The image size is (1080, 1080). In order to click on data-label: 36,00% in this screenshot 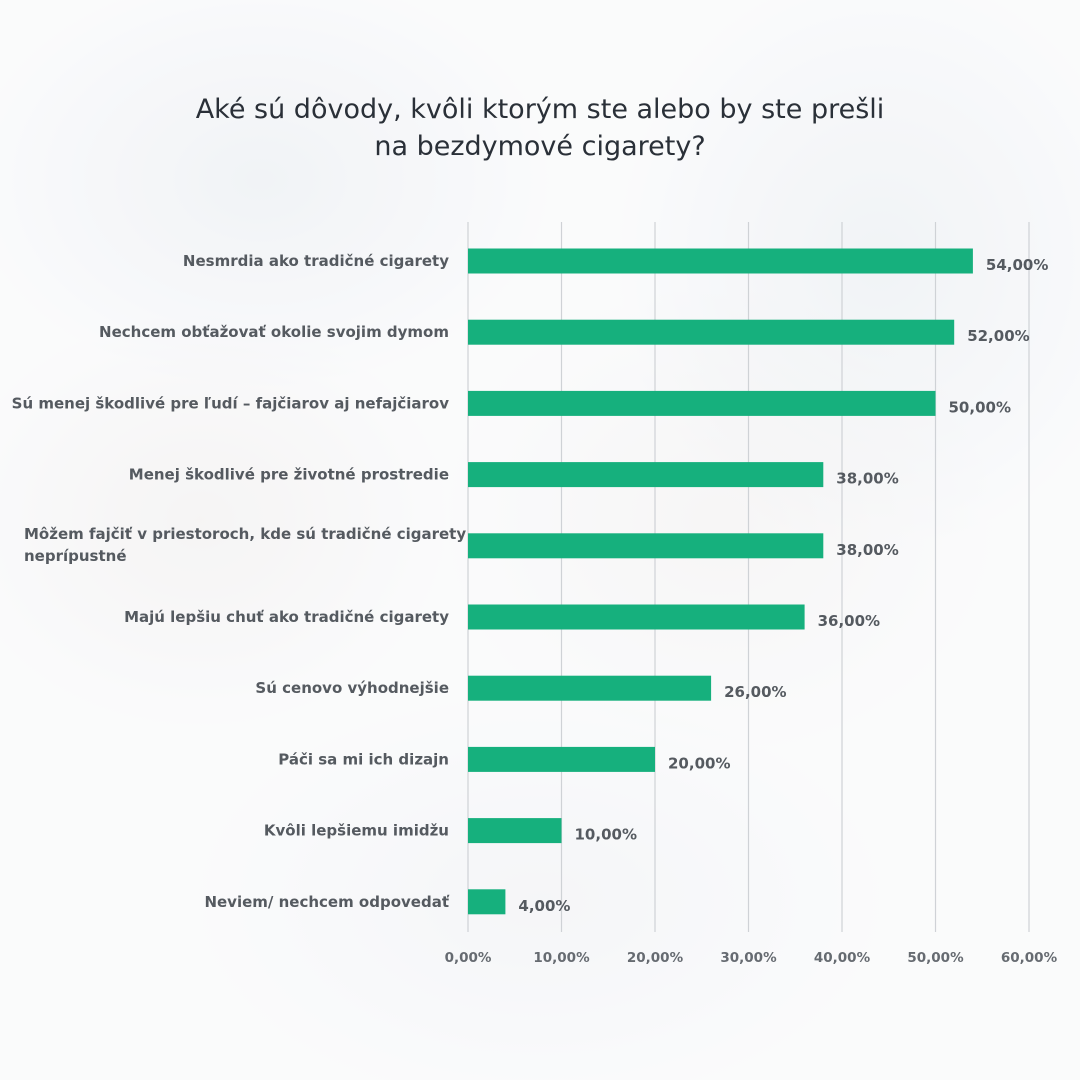, I will do `click(849, 621)`.